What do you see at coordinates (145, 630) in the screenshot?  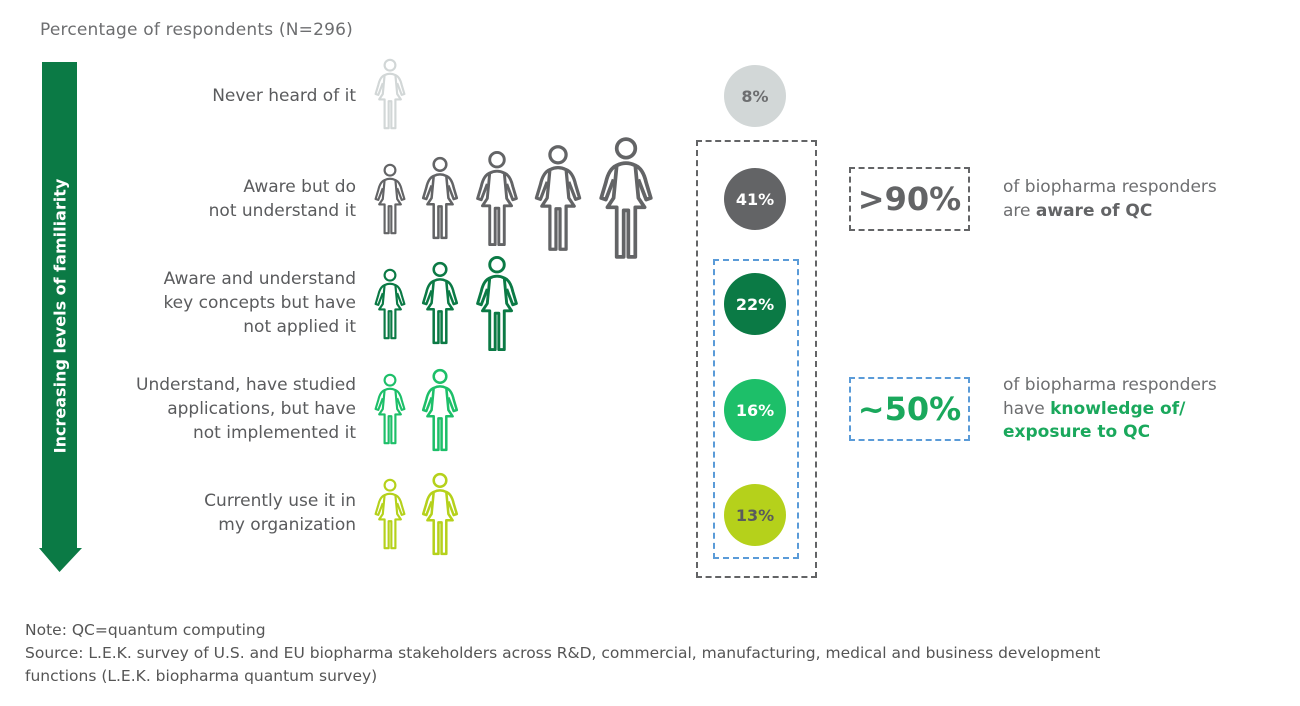 I see `footer-note: Note: QC=quantum computing` at bounding box center [145, 630].